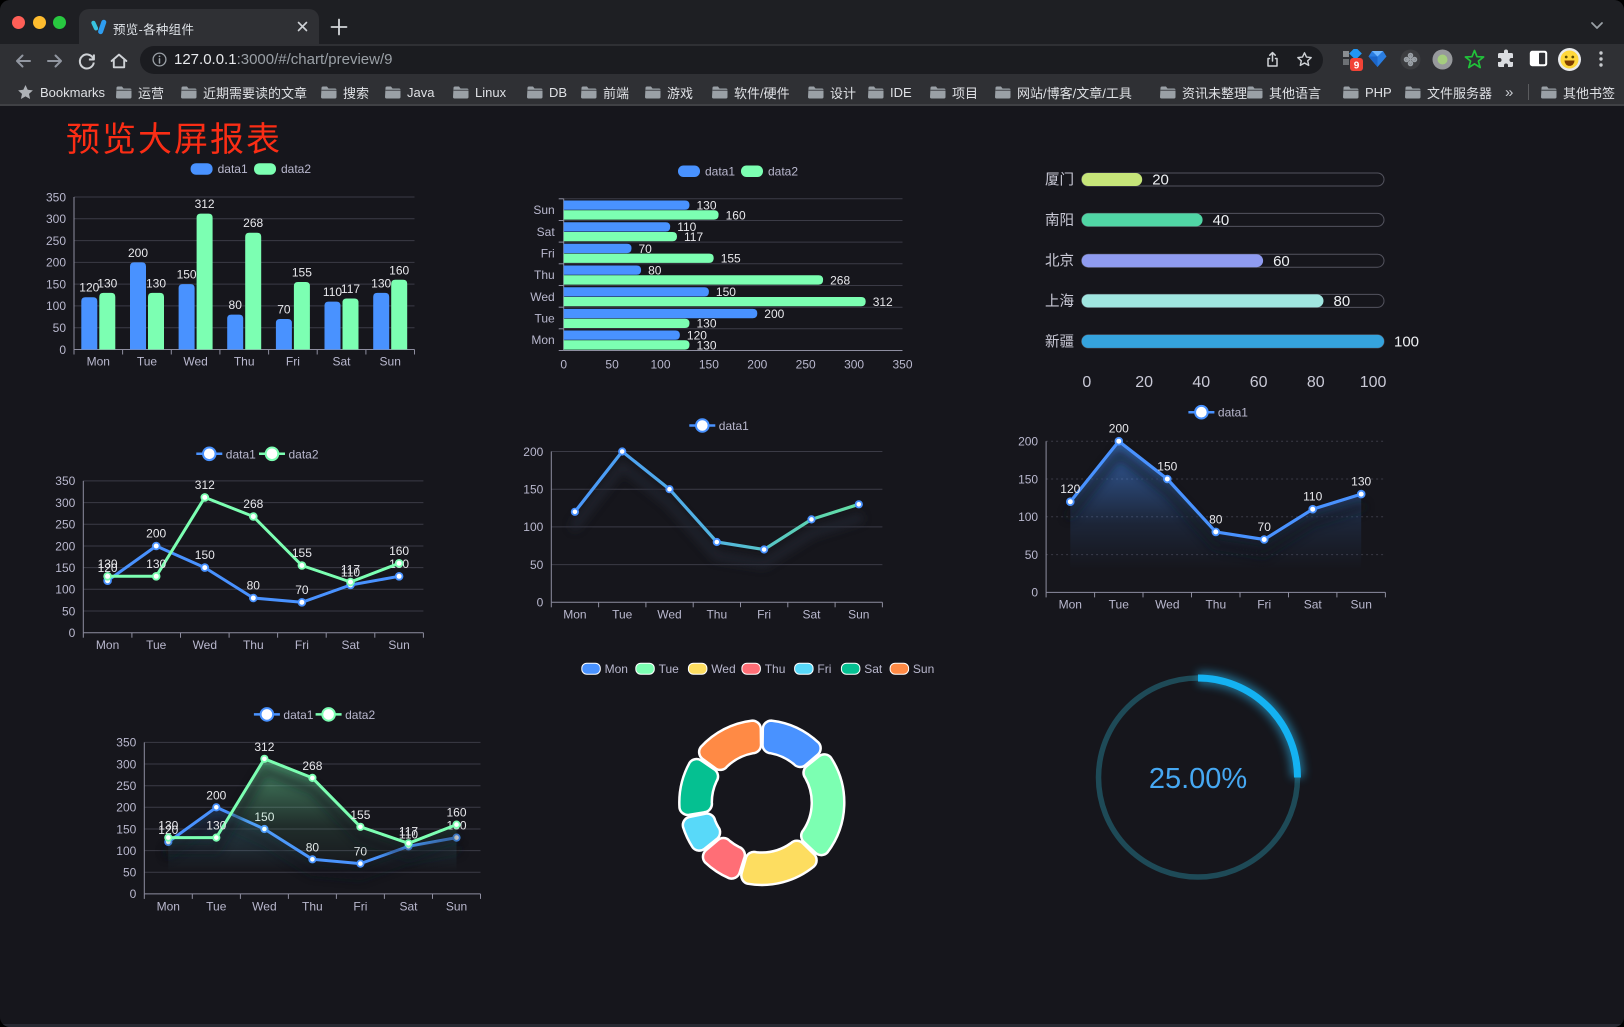 This screenshot has height=1027, width=1624. I want to click on svg-text: 60, so click(1259, 382).